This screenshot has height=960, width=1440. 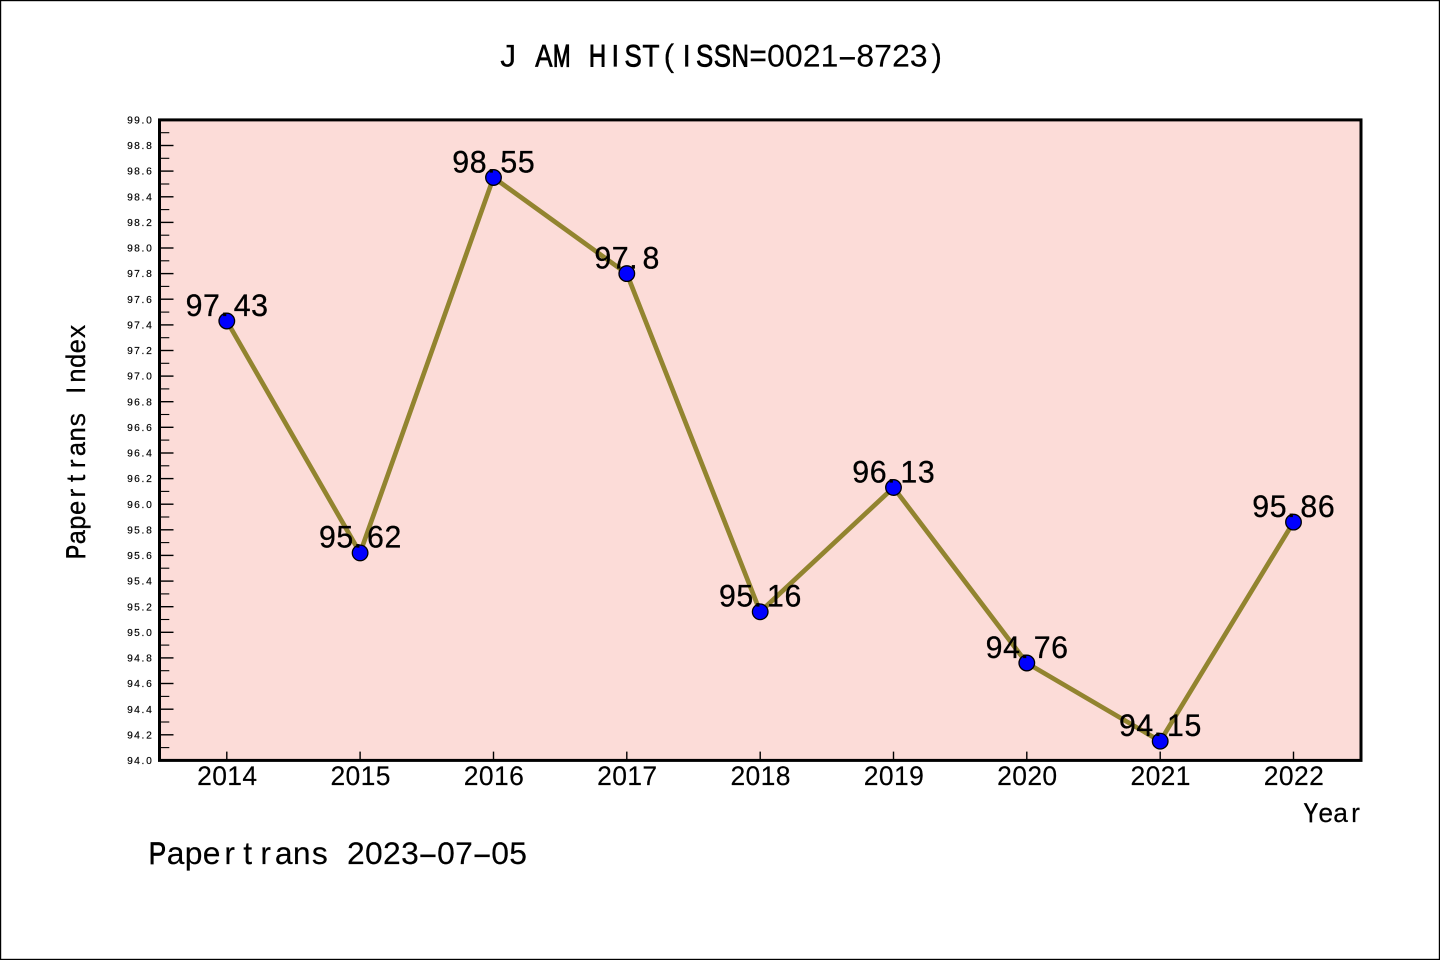 What do you see at coordinates (76, 376) in the screenshot?
I see `svg-text: n` at bounding box center [76, 376].